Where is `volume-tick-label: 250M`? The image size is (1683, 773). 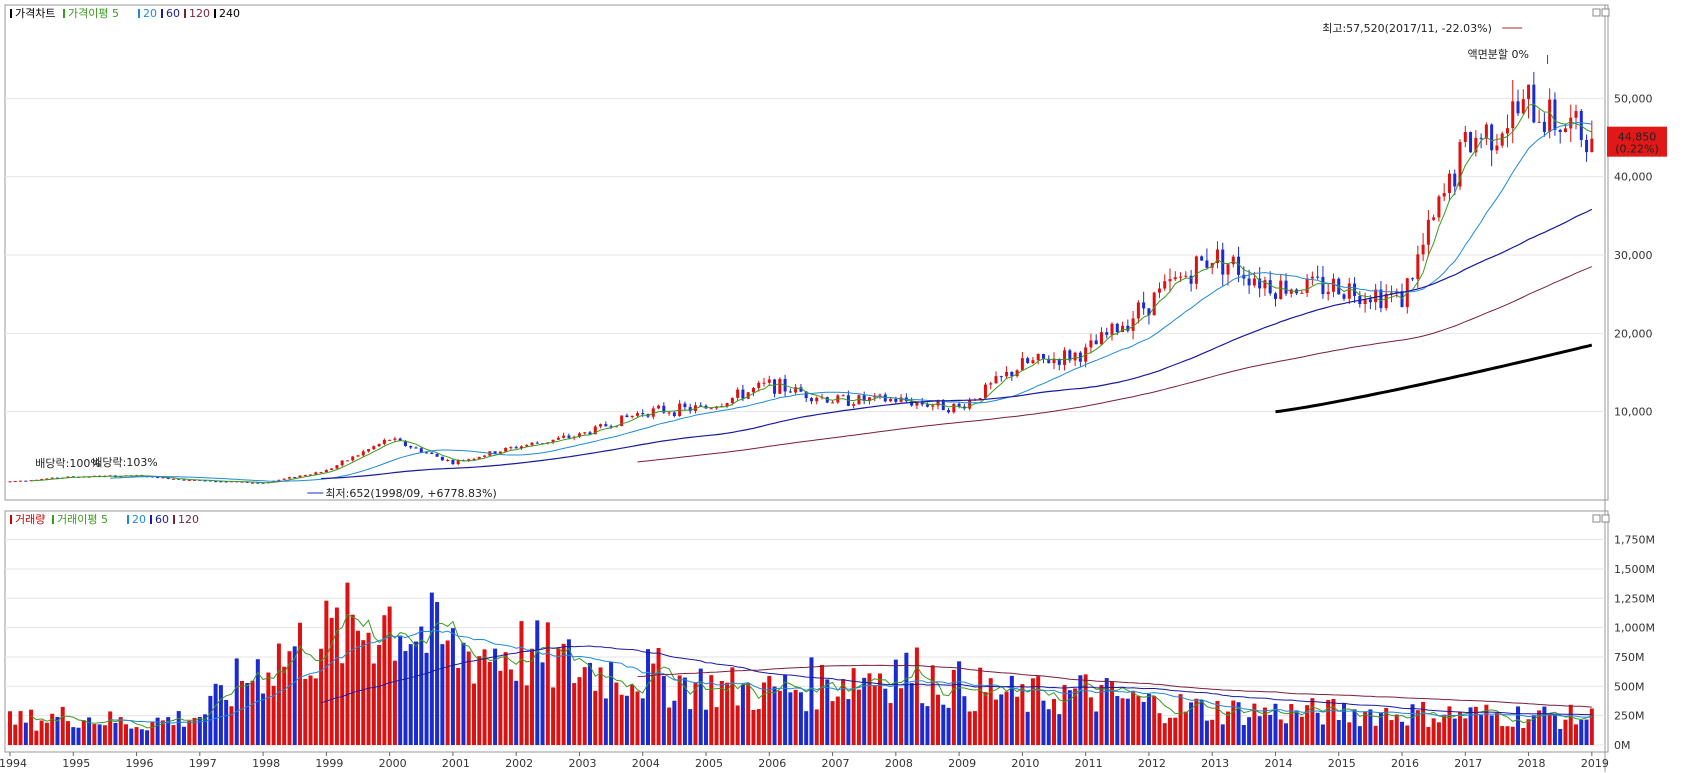
volume-tick-label: 250M is located at coordinates (1629, 716).